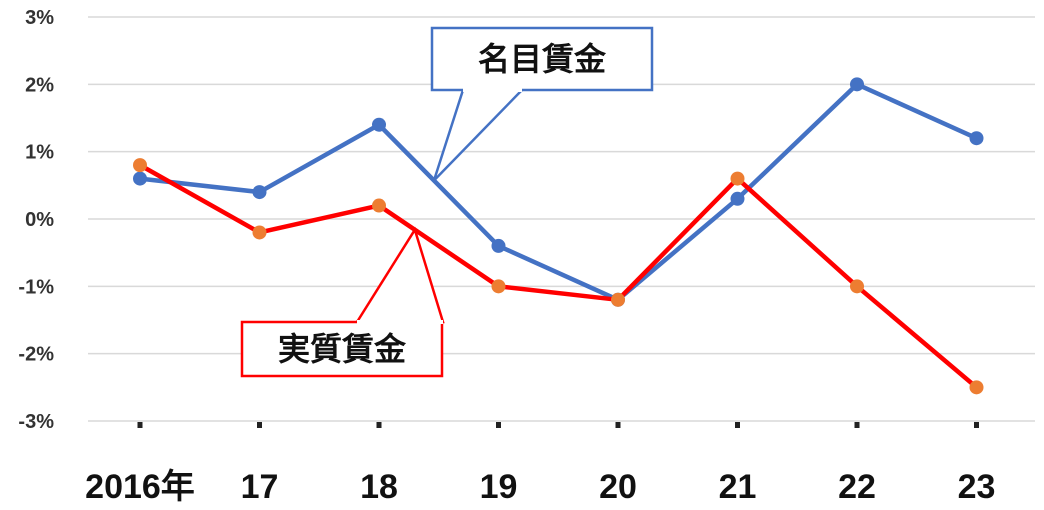  I want to click on callout-real-label: 実質賃金, so click(342, 349).